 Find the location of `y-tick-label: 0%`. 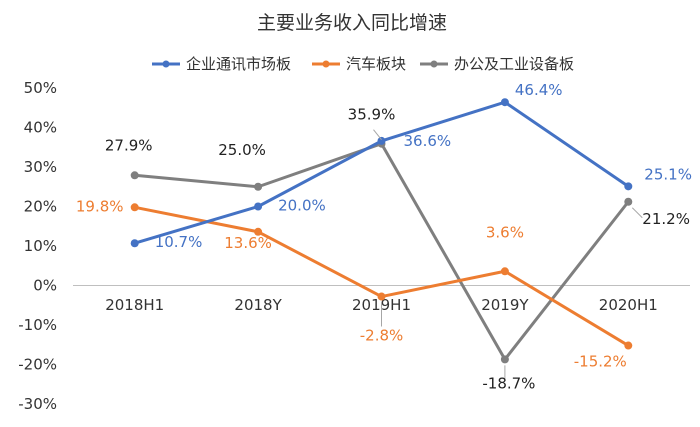

y-tick-label: 0% is located at coordinates (45, 286).